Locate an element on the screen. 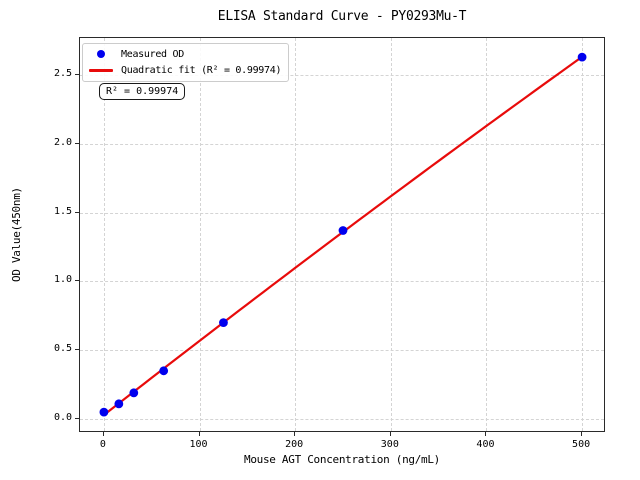 Image resolution: width=640 pixels, height=480 pixels. x-tick-label: 400 is located at coordinates (485, 444).